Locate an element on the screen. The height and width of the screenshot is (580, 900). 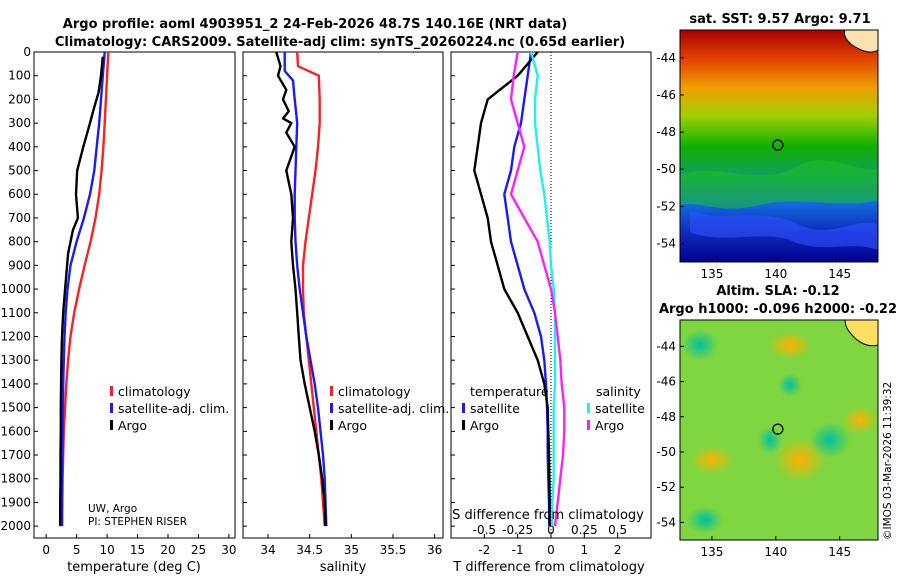
sla-map-axes: 135 140 145 -44 -46 -48 -50 -52 -54 is located at coordinates (753, 449).